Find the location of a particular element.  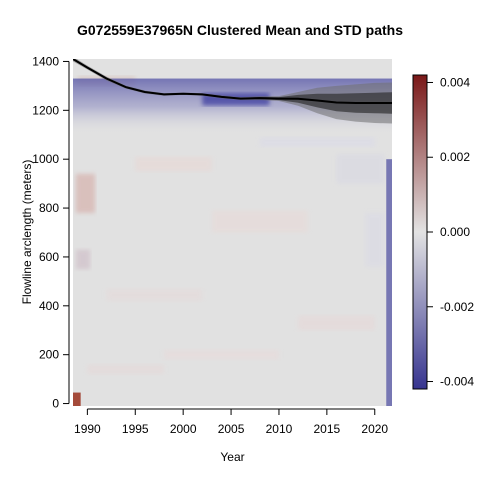

x-axis-label: Year is located at coordinates (232, 457).